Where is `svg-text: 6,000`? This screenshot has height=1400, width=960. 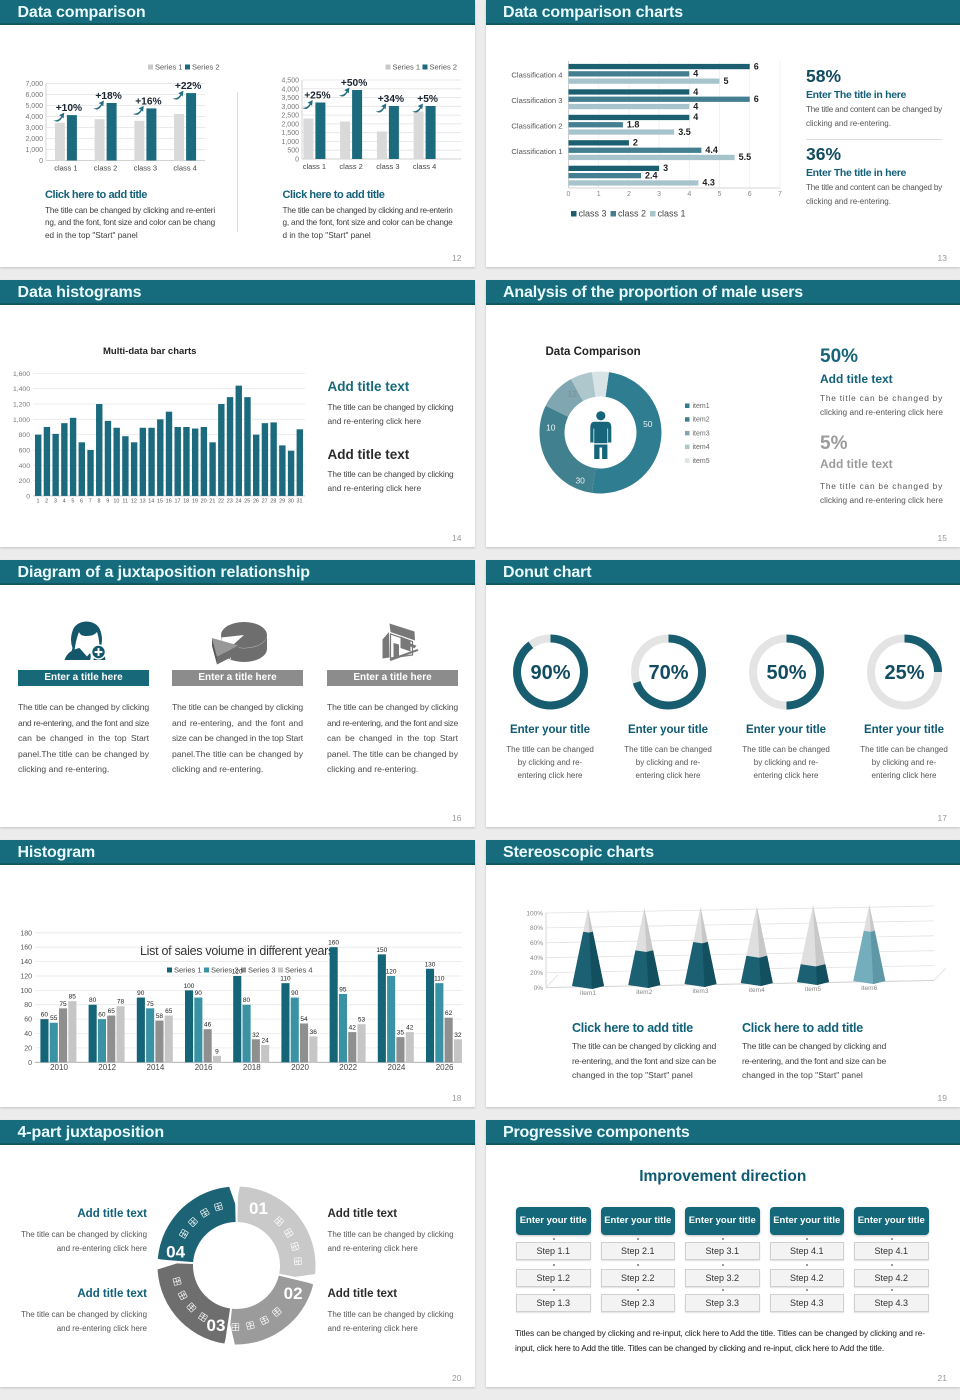 svg-text: 6,000 is located at coordinates (34, 95).